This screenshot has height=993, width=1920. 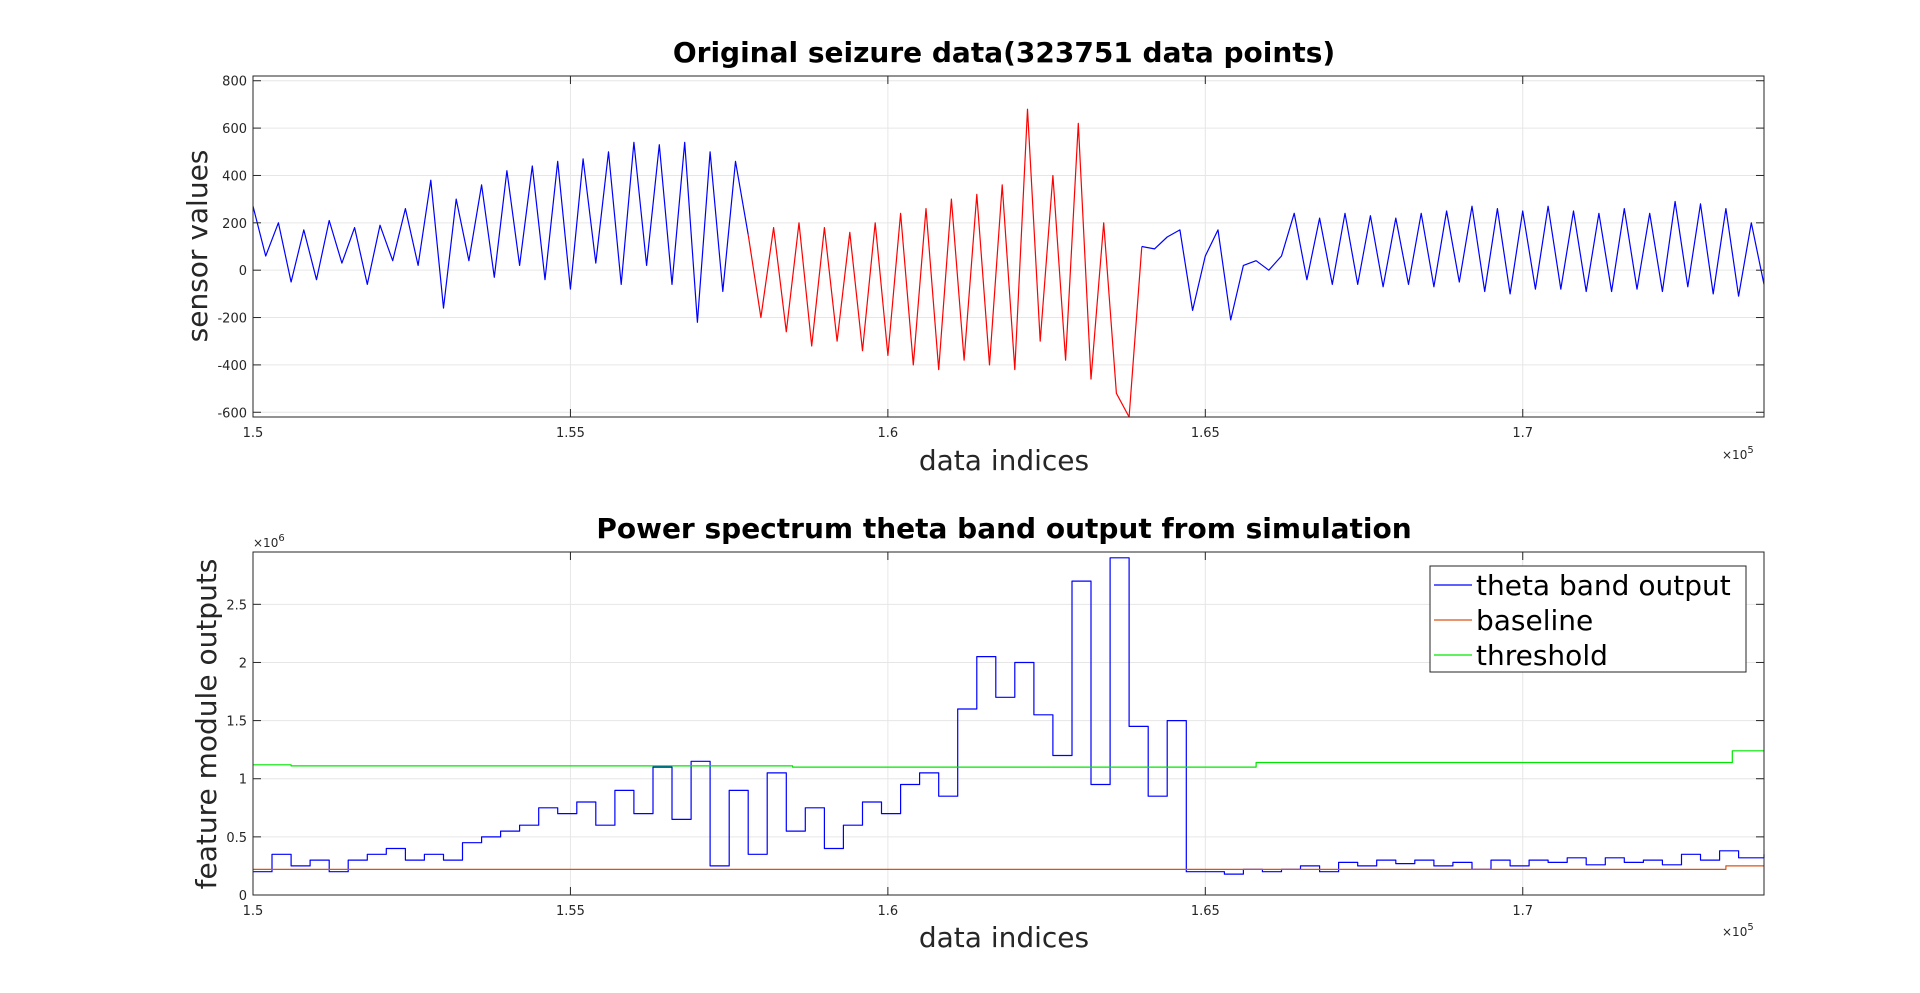 I want to click on y-tick-label: -600, so click(x=232, y=413).